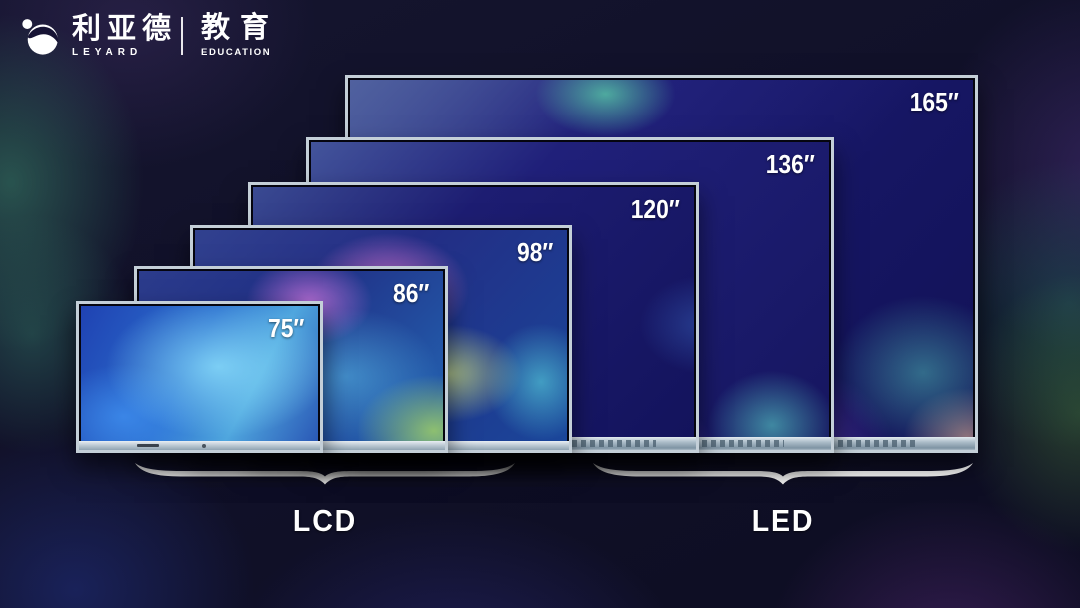  Describe the element at coordinates (934, 102) in the screenshot. I see `screen-165-size-label: 165″` at that location.